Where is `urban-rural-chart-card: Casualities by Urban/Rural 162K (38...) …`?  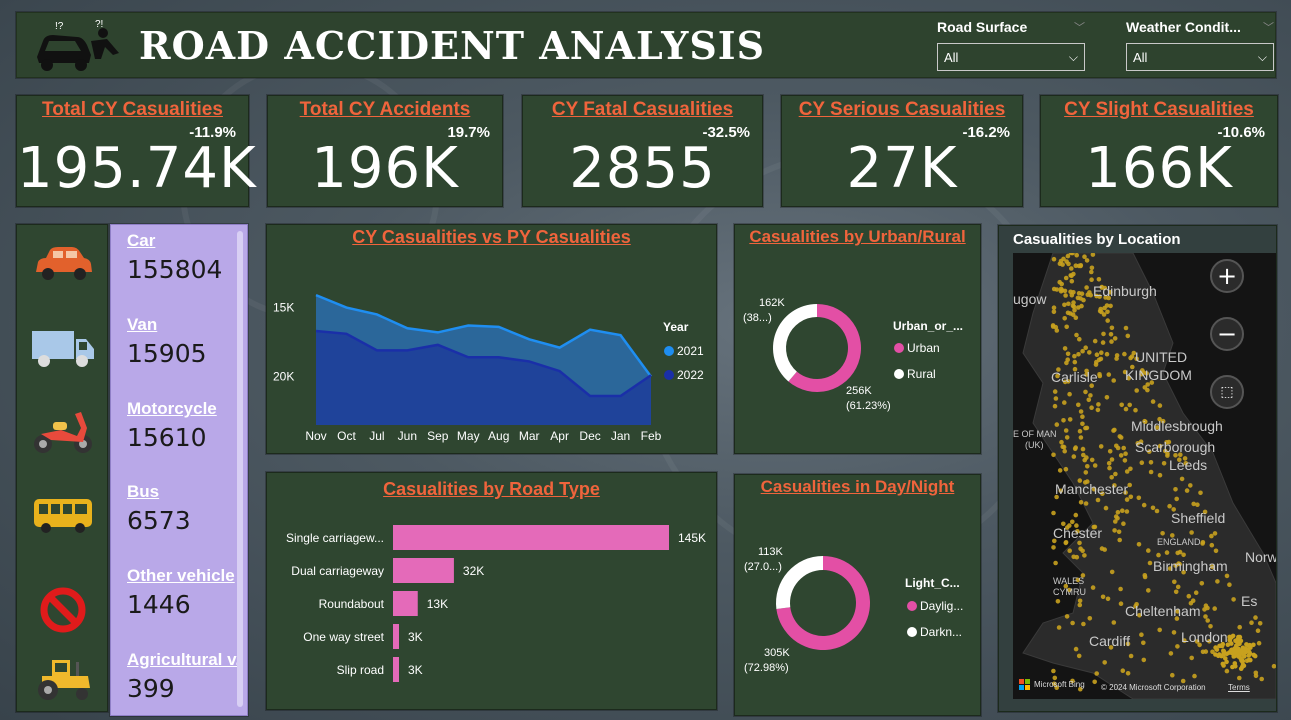
urban-rural-chart-card: Casualities by Urban/Rural 162K (38...) … is located at coordinates (857, 339).